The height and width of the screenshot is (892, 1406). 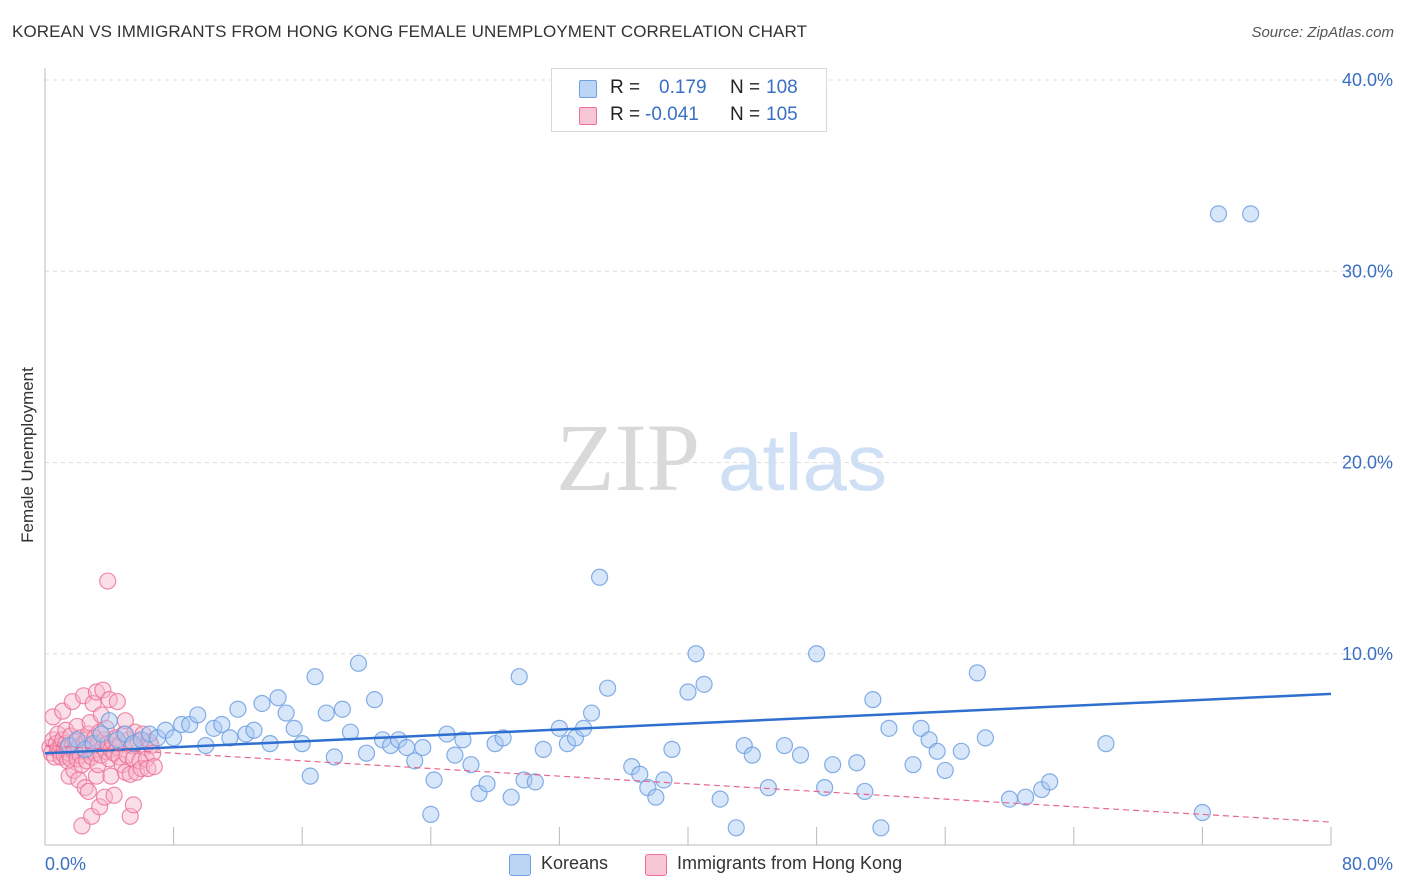 What do you see at coordinates (628, 457) in the screenshot?
I see `watermark-zip: ZIP` at bounding box center [628, 457].